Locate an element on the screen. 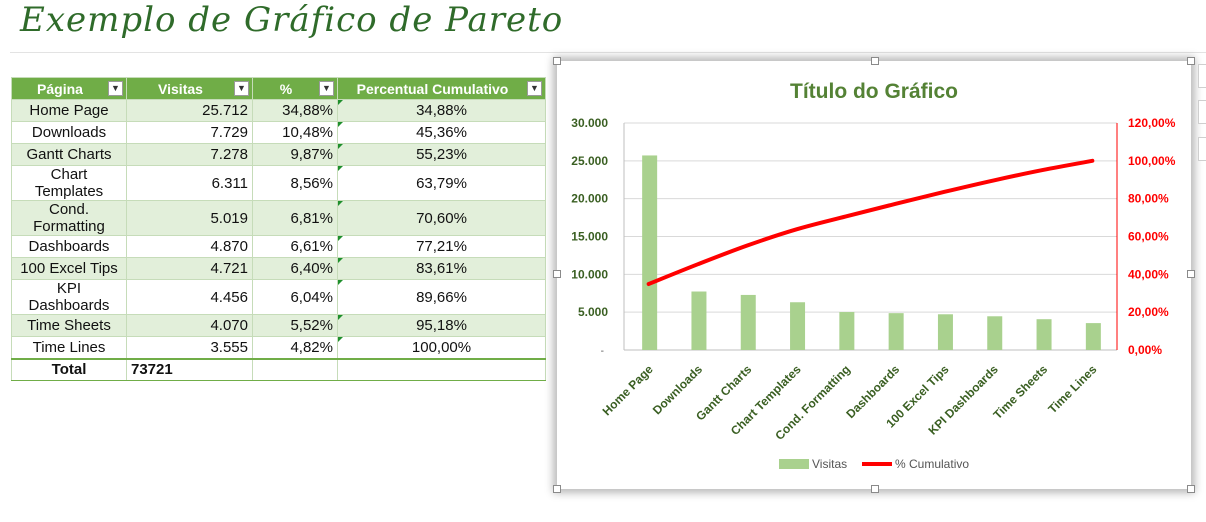 This screenshot has width=1206, height=522. cell-visits: 4.721 is located at coordinates (189, 268).